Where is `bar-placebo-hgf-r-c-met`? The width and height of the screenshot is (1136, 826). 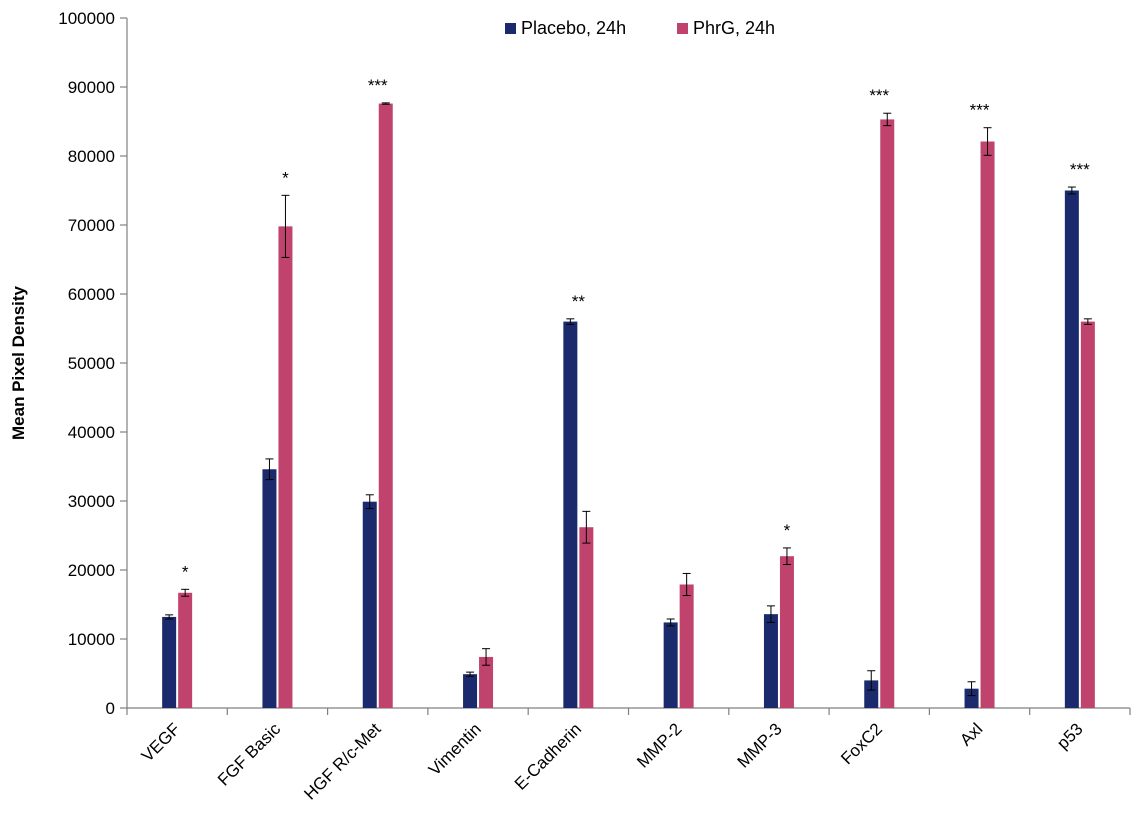
bar-placebo-hgf-r-c-met is located at coordinates (369, 604).